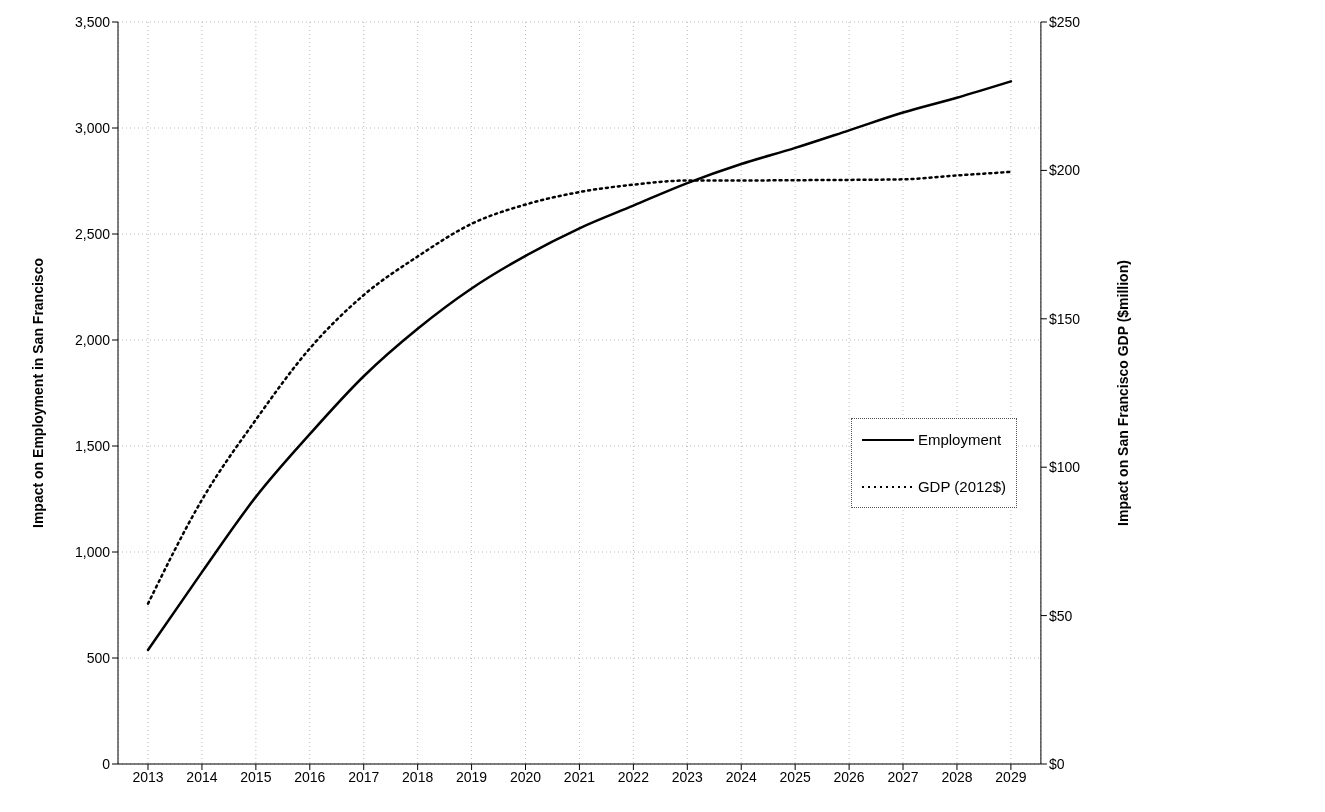 Image resolution: width=1325 pixels, height=812 pixels. Describe the element at coordinates (92, 233) in the screenshot. I see `y-tick-label: 2,500` at that location.